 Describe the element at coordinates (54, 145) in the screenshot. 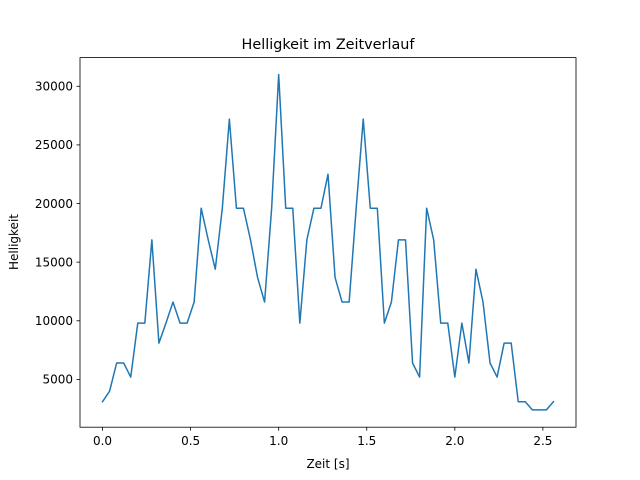

I see `y-tick-label: 25000` at that location.